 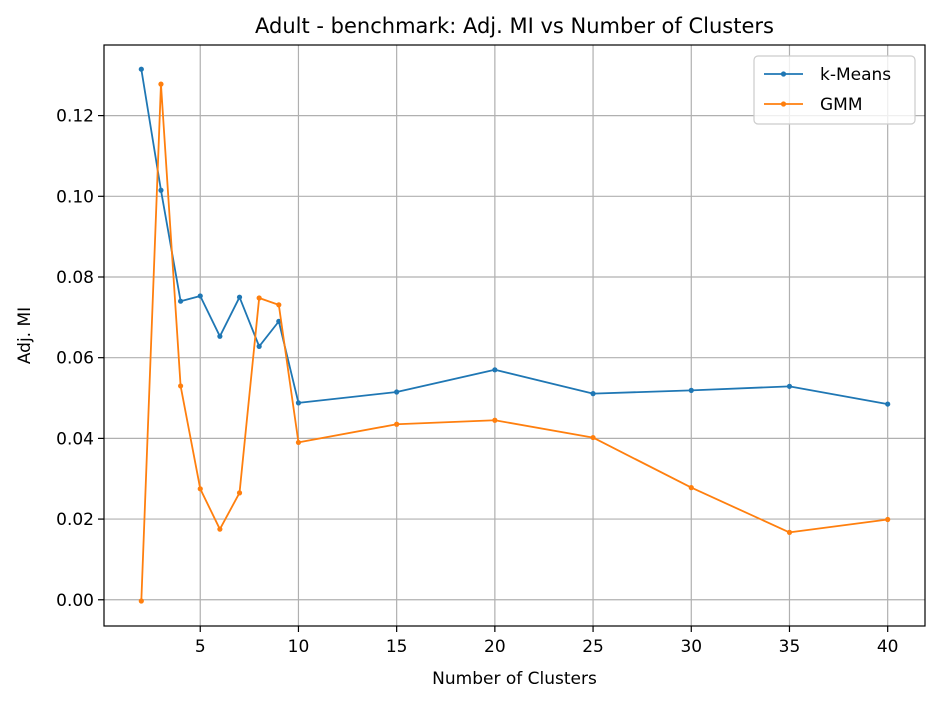 I want to click on x-tick-label: 15, so click(x=397, y=647).